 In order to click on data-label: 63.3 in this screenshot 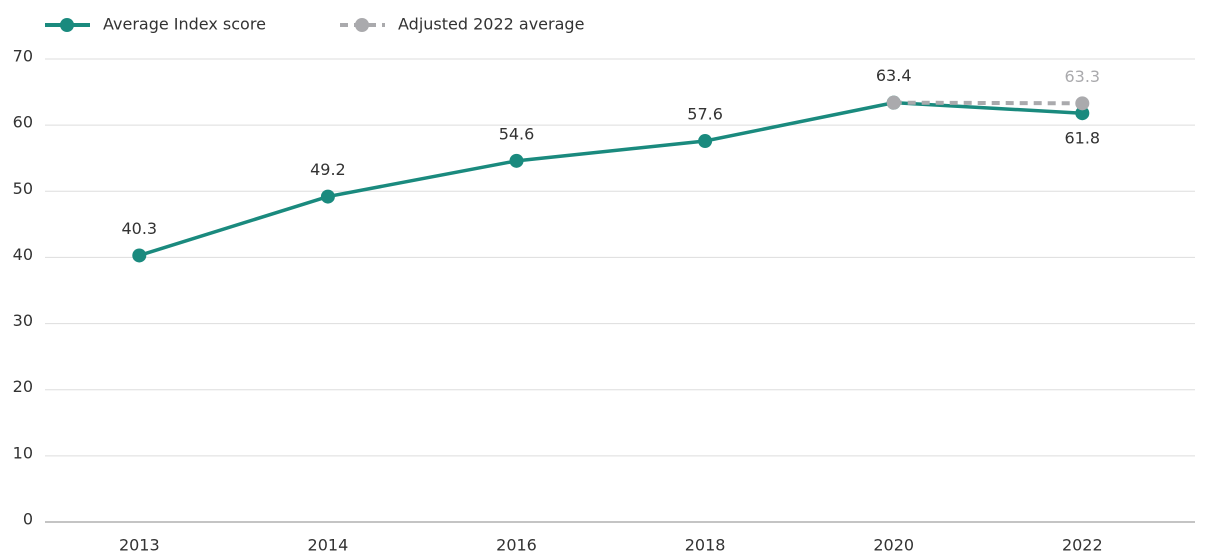, I will do `click(1082, 76)`.